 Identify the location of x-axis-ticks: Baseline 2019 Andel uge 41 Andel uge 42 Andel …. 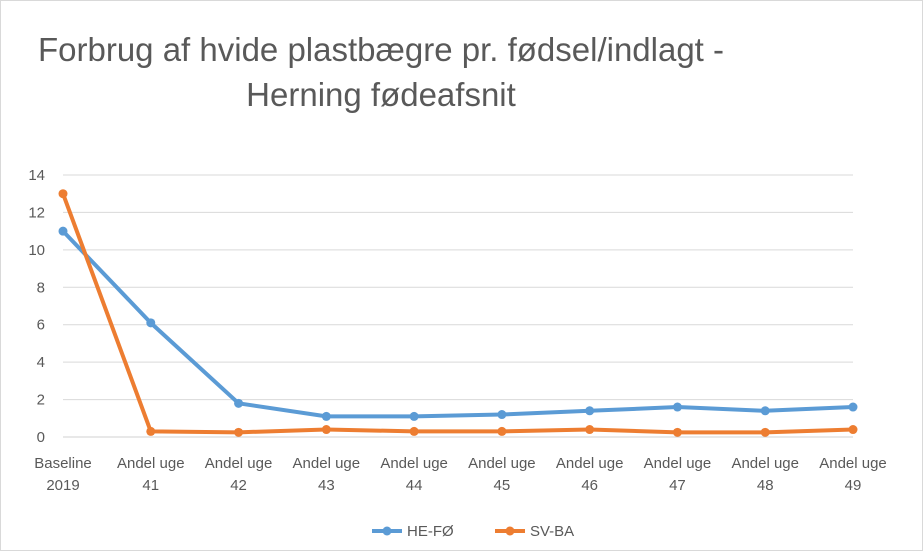
(460, 474).